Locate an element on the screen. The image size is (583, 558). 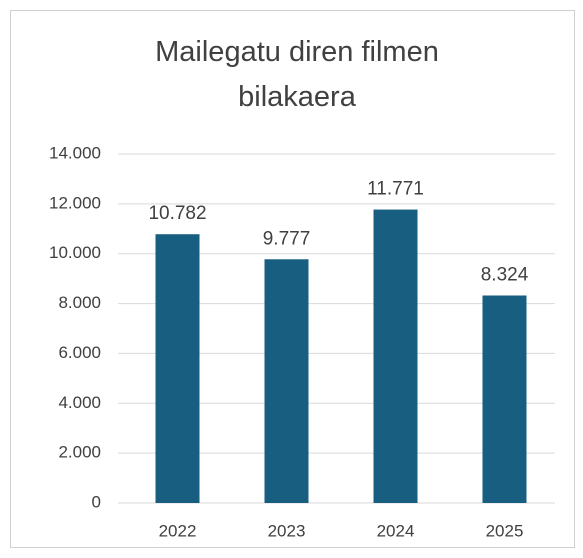
y-tick-label: 0 is located at coordinates (96, 501).